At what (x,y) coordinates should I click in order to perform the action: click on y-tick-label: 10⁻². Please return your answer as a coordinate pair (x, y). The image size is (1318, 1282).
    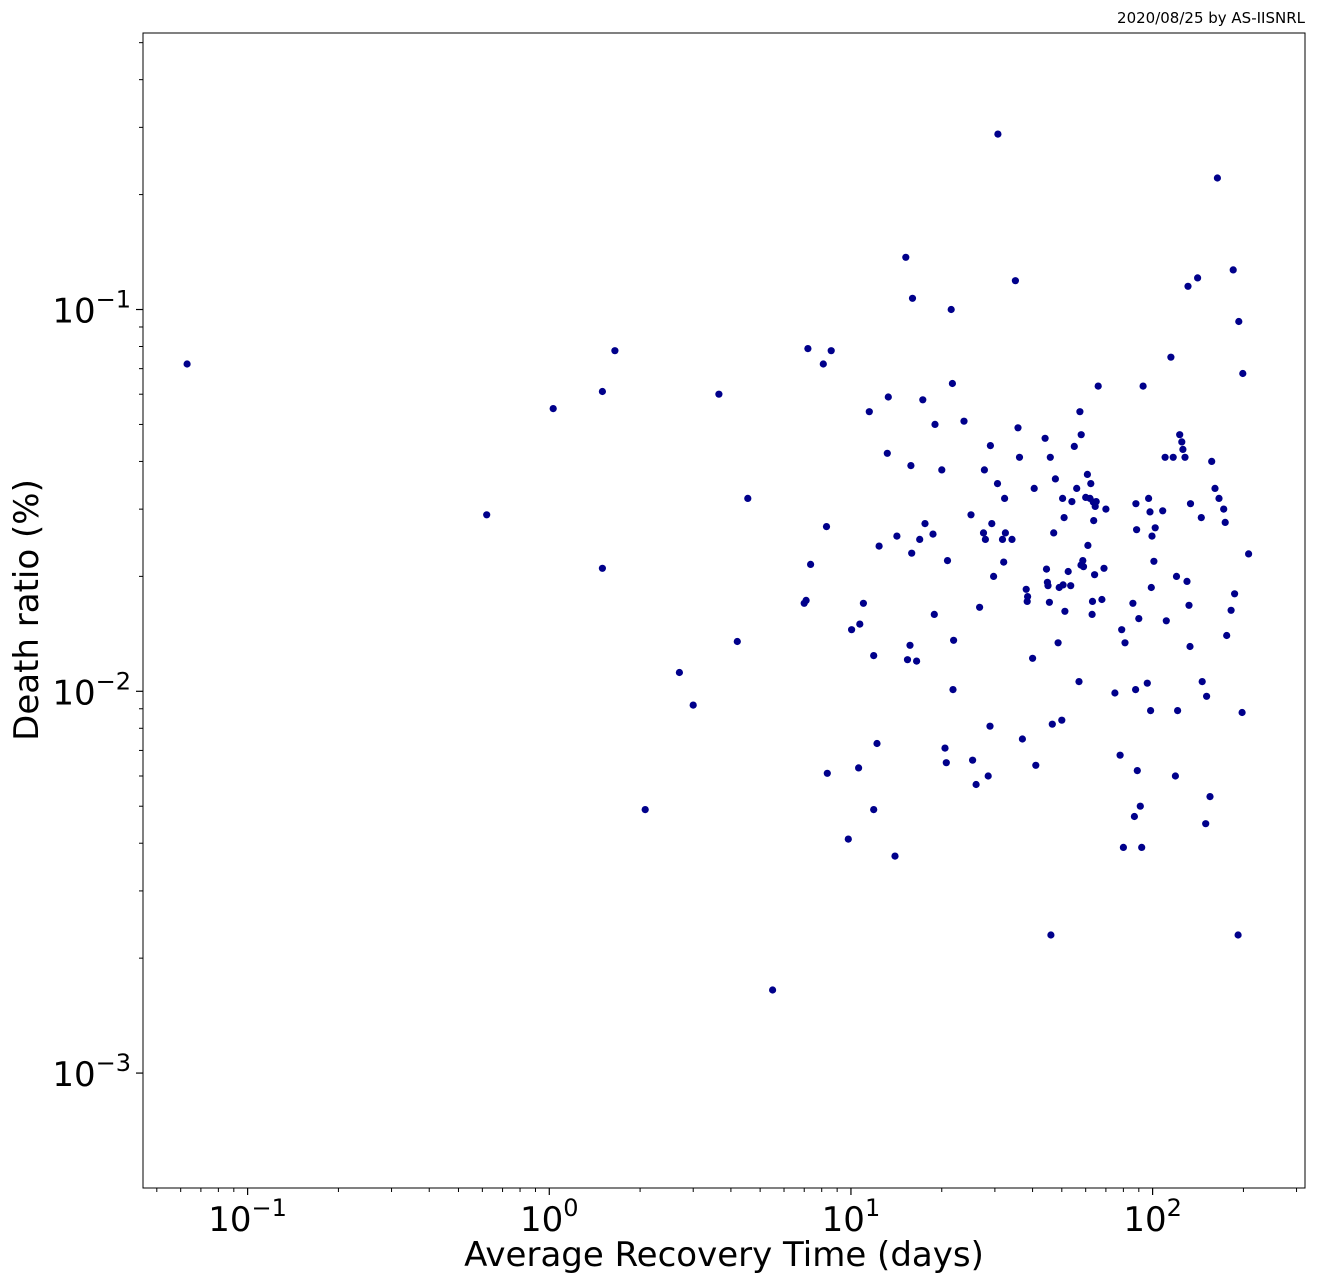
    Looking at the image, I should click on (91, 690).